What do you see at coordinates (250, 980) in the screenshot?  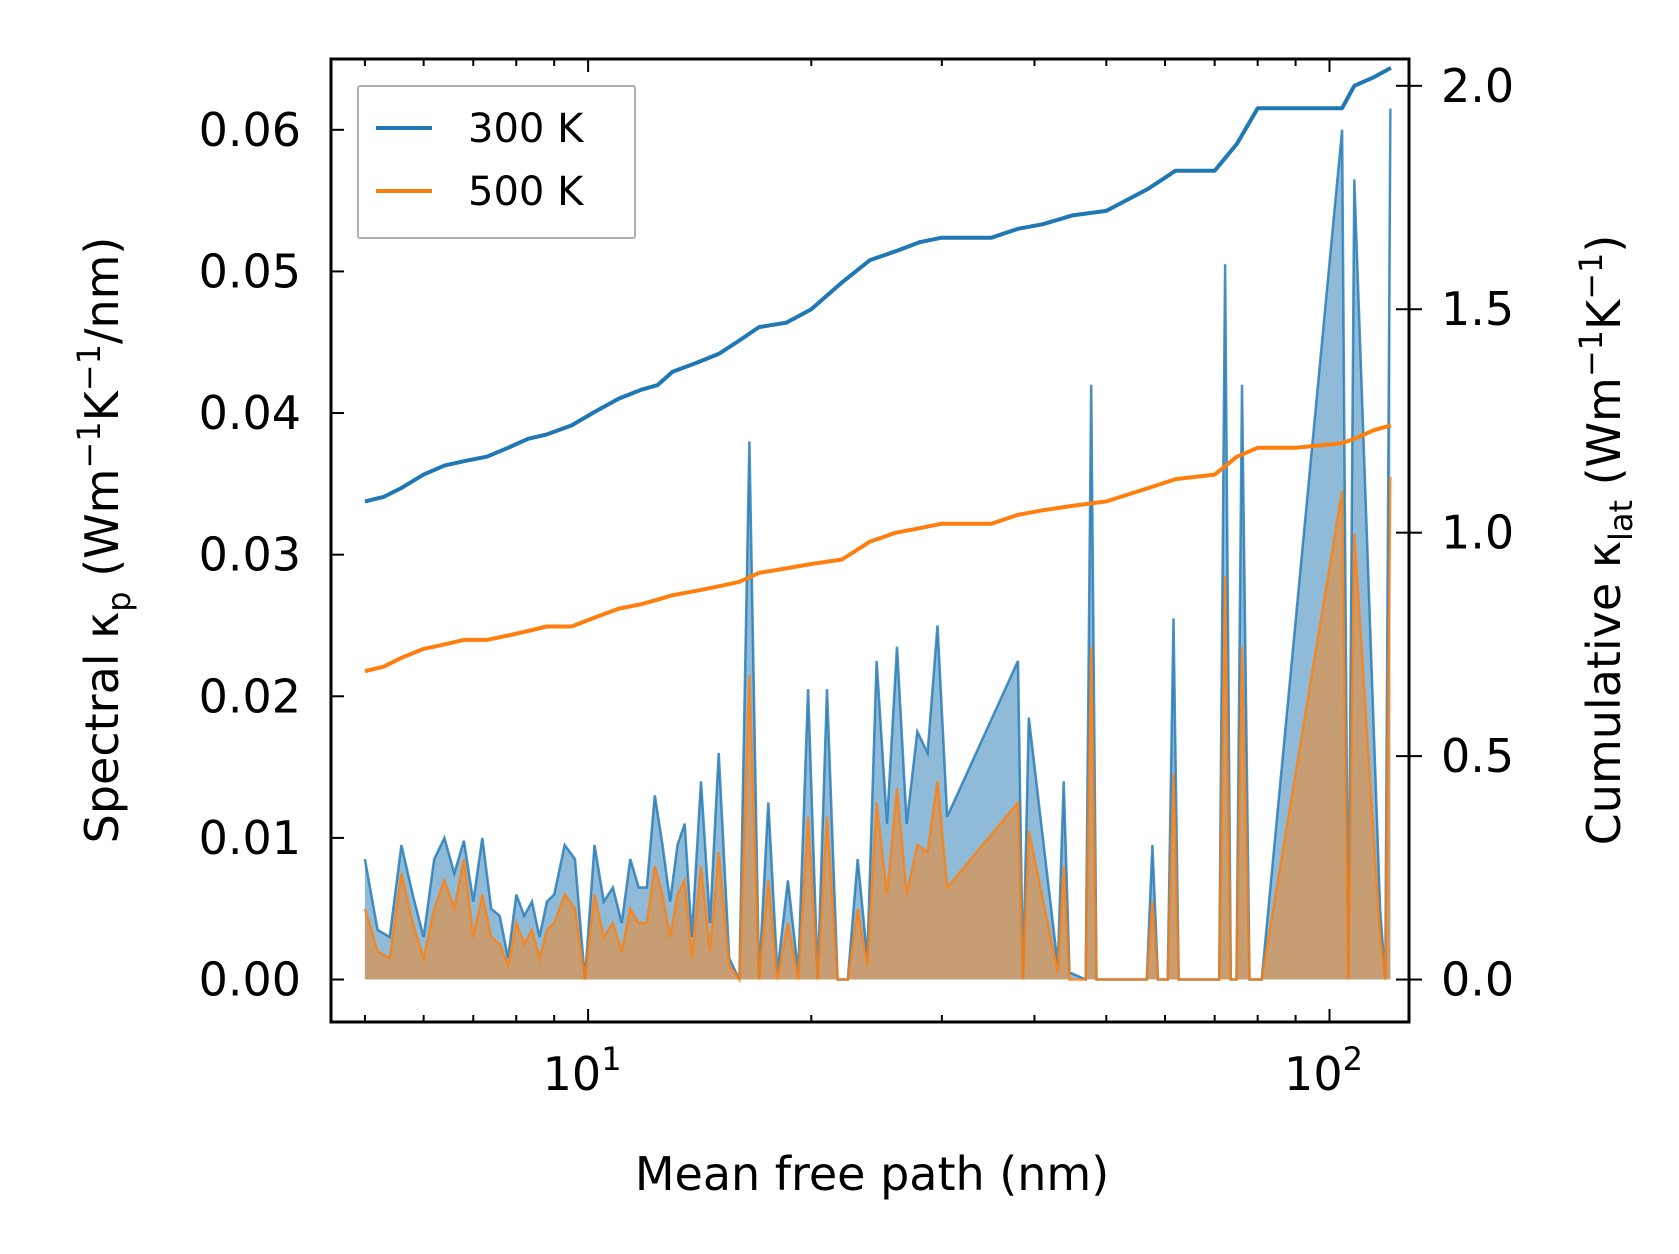 I see `y-left-tick-label: 0.00` at bounding box center [250, 980].